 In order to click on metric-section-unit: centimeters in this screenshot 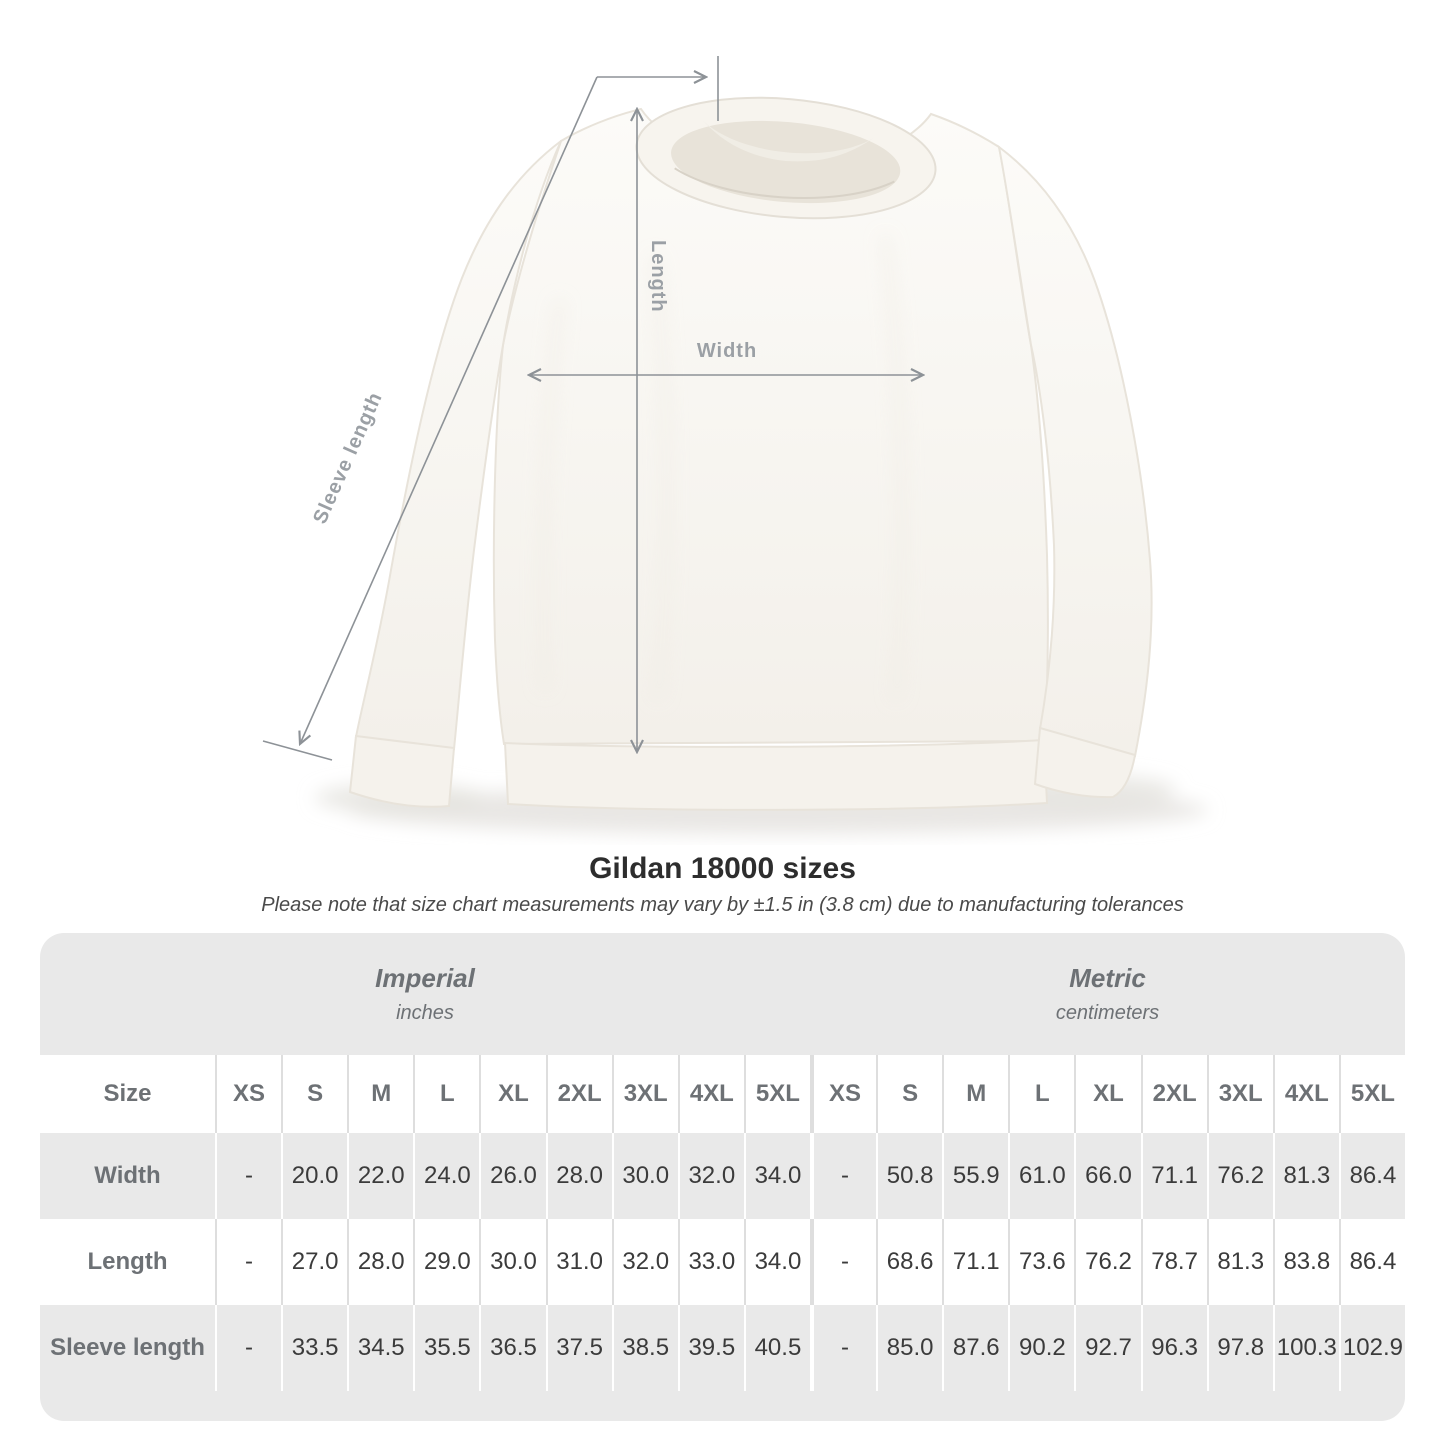, I will do `click(1107, 1013)`.